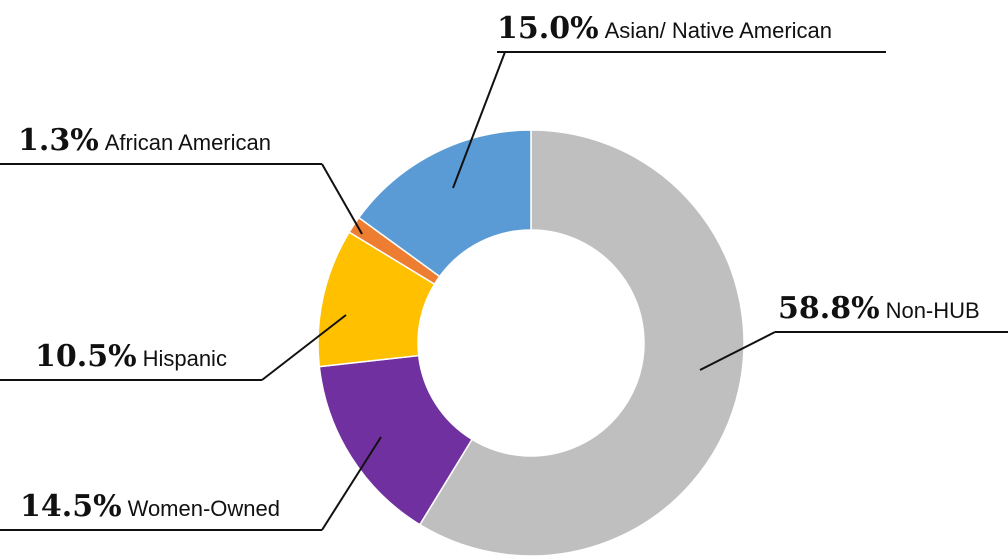  I want to click on category-label: Non-HUB, so click(933, 310).